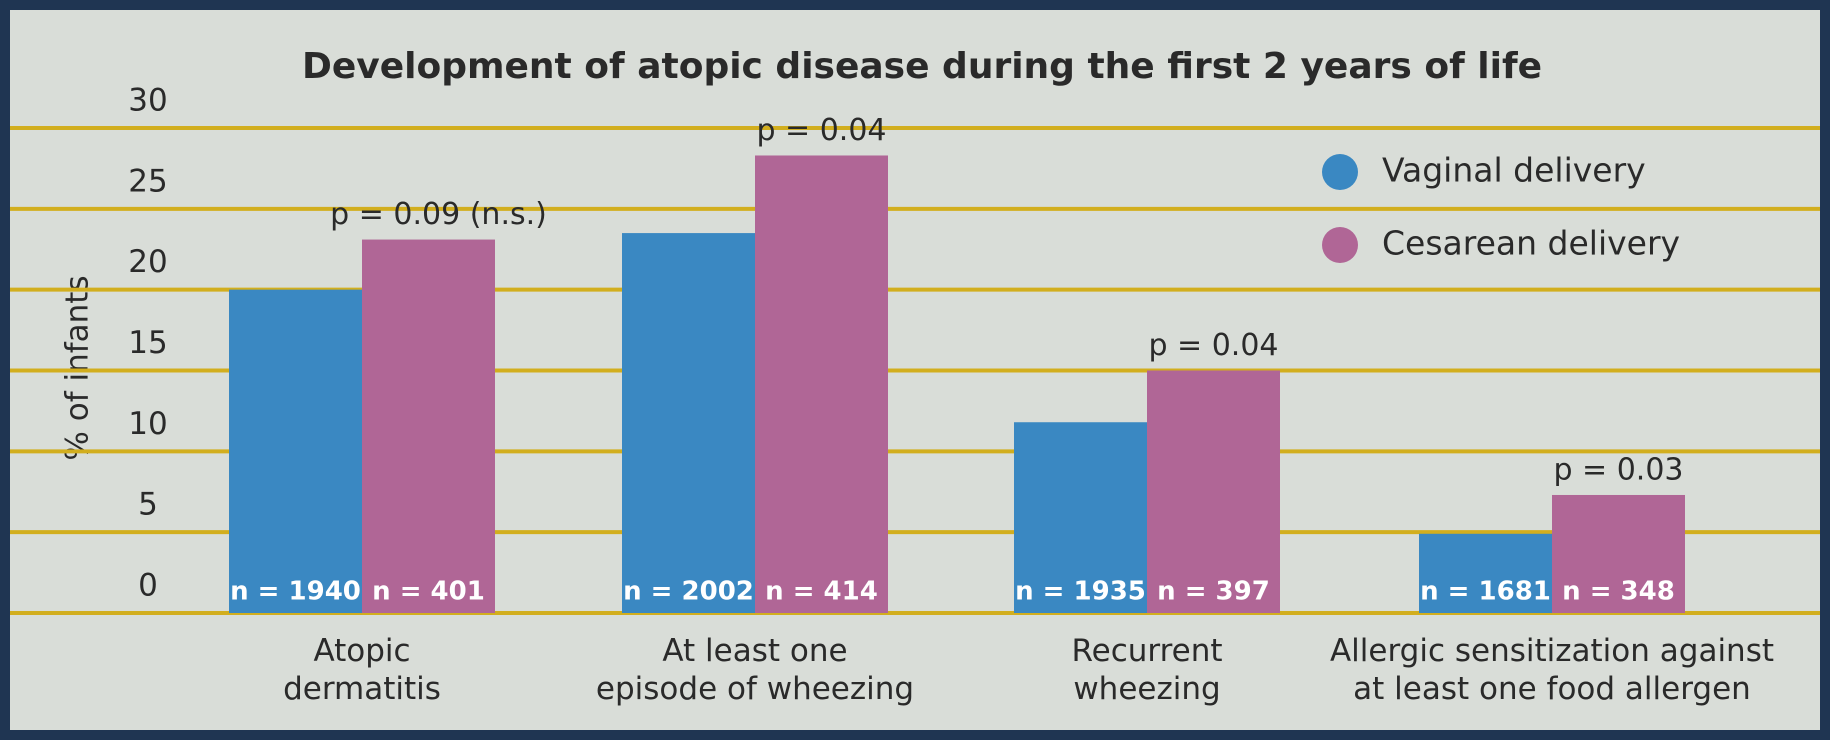 The height and width of the screenshot is (740, 1830). What do you see at coordinates (295, 592) in the screenshot?
I see `sample-size-label: n = 1940` at bounding box center [295, 592].